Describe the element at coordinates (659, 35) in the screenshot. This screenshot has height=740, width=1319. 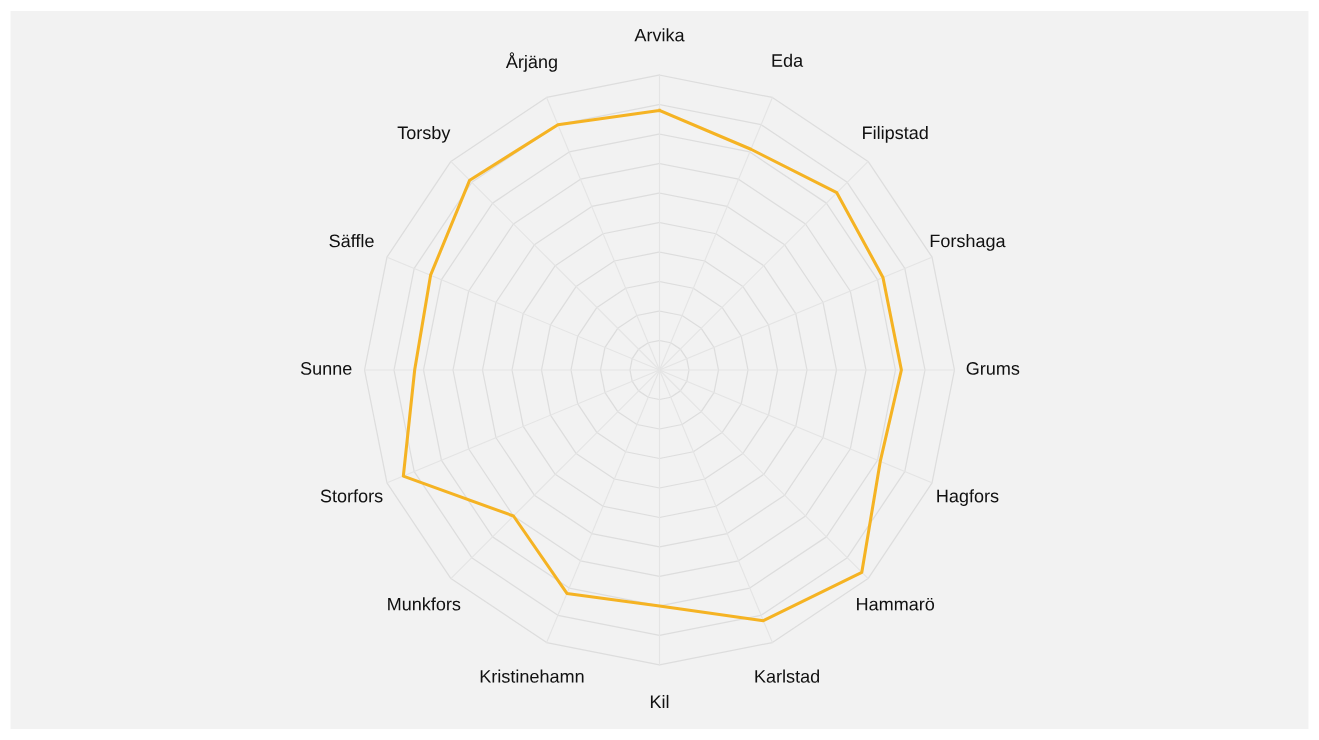
I see `spoke-label: Arvika` at that location.